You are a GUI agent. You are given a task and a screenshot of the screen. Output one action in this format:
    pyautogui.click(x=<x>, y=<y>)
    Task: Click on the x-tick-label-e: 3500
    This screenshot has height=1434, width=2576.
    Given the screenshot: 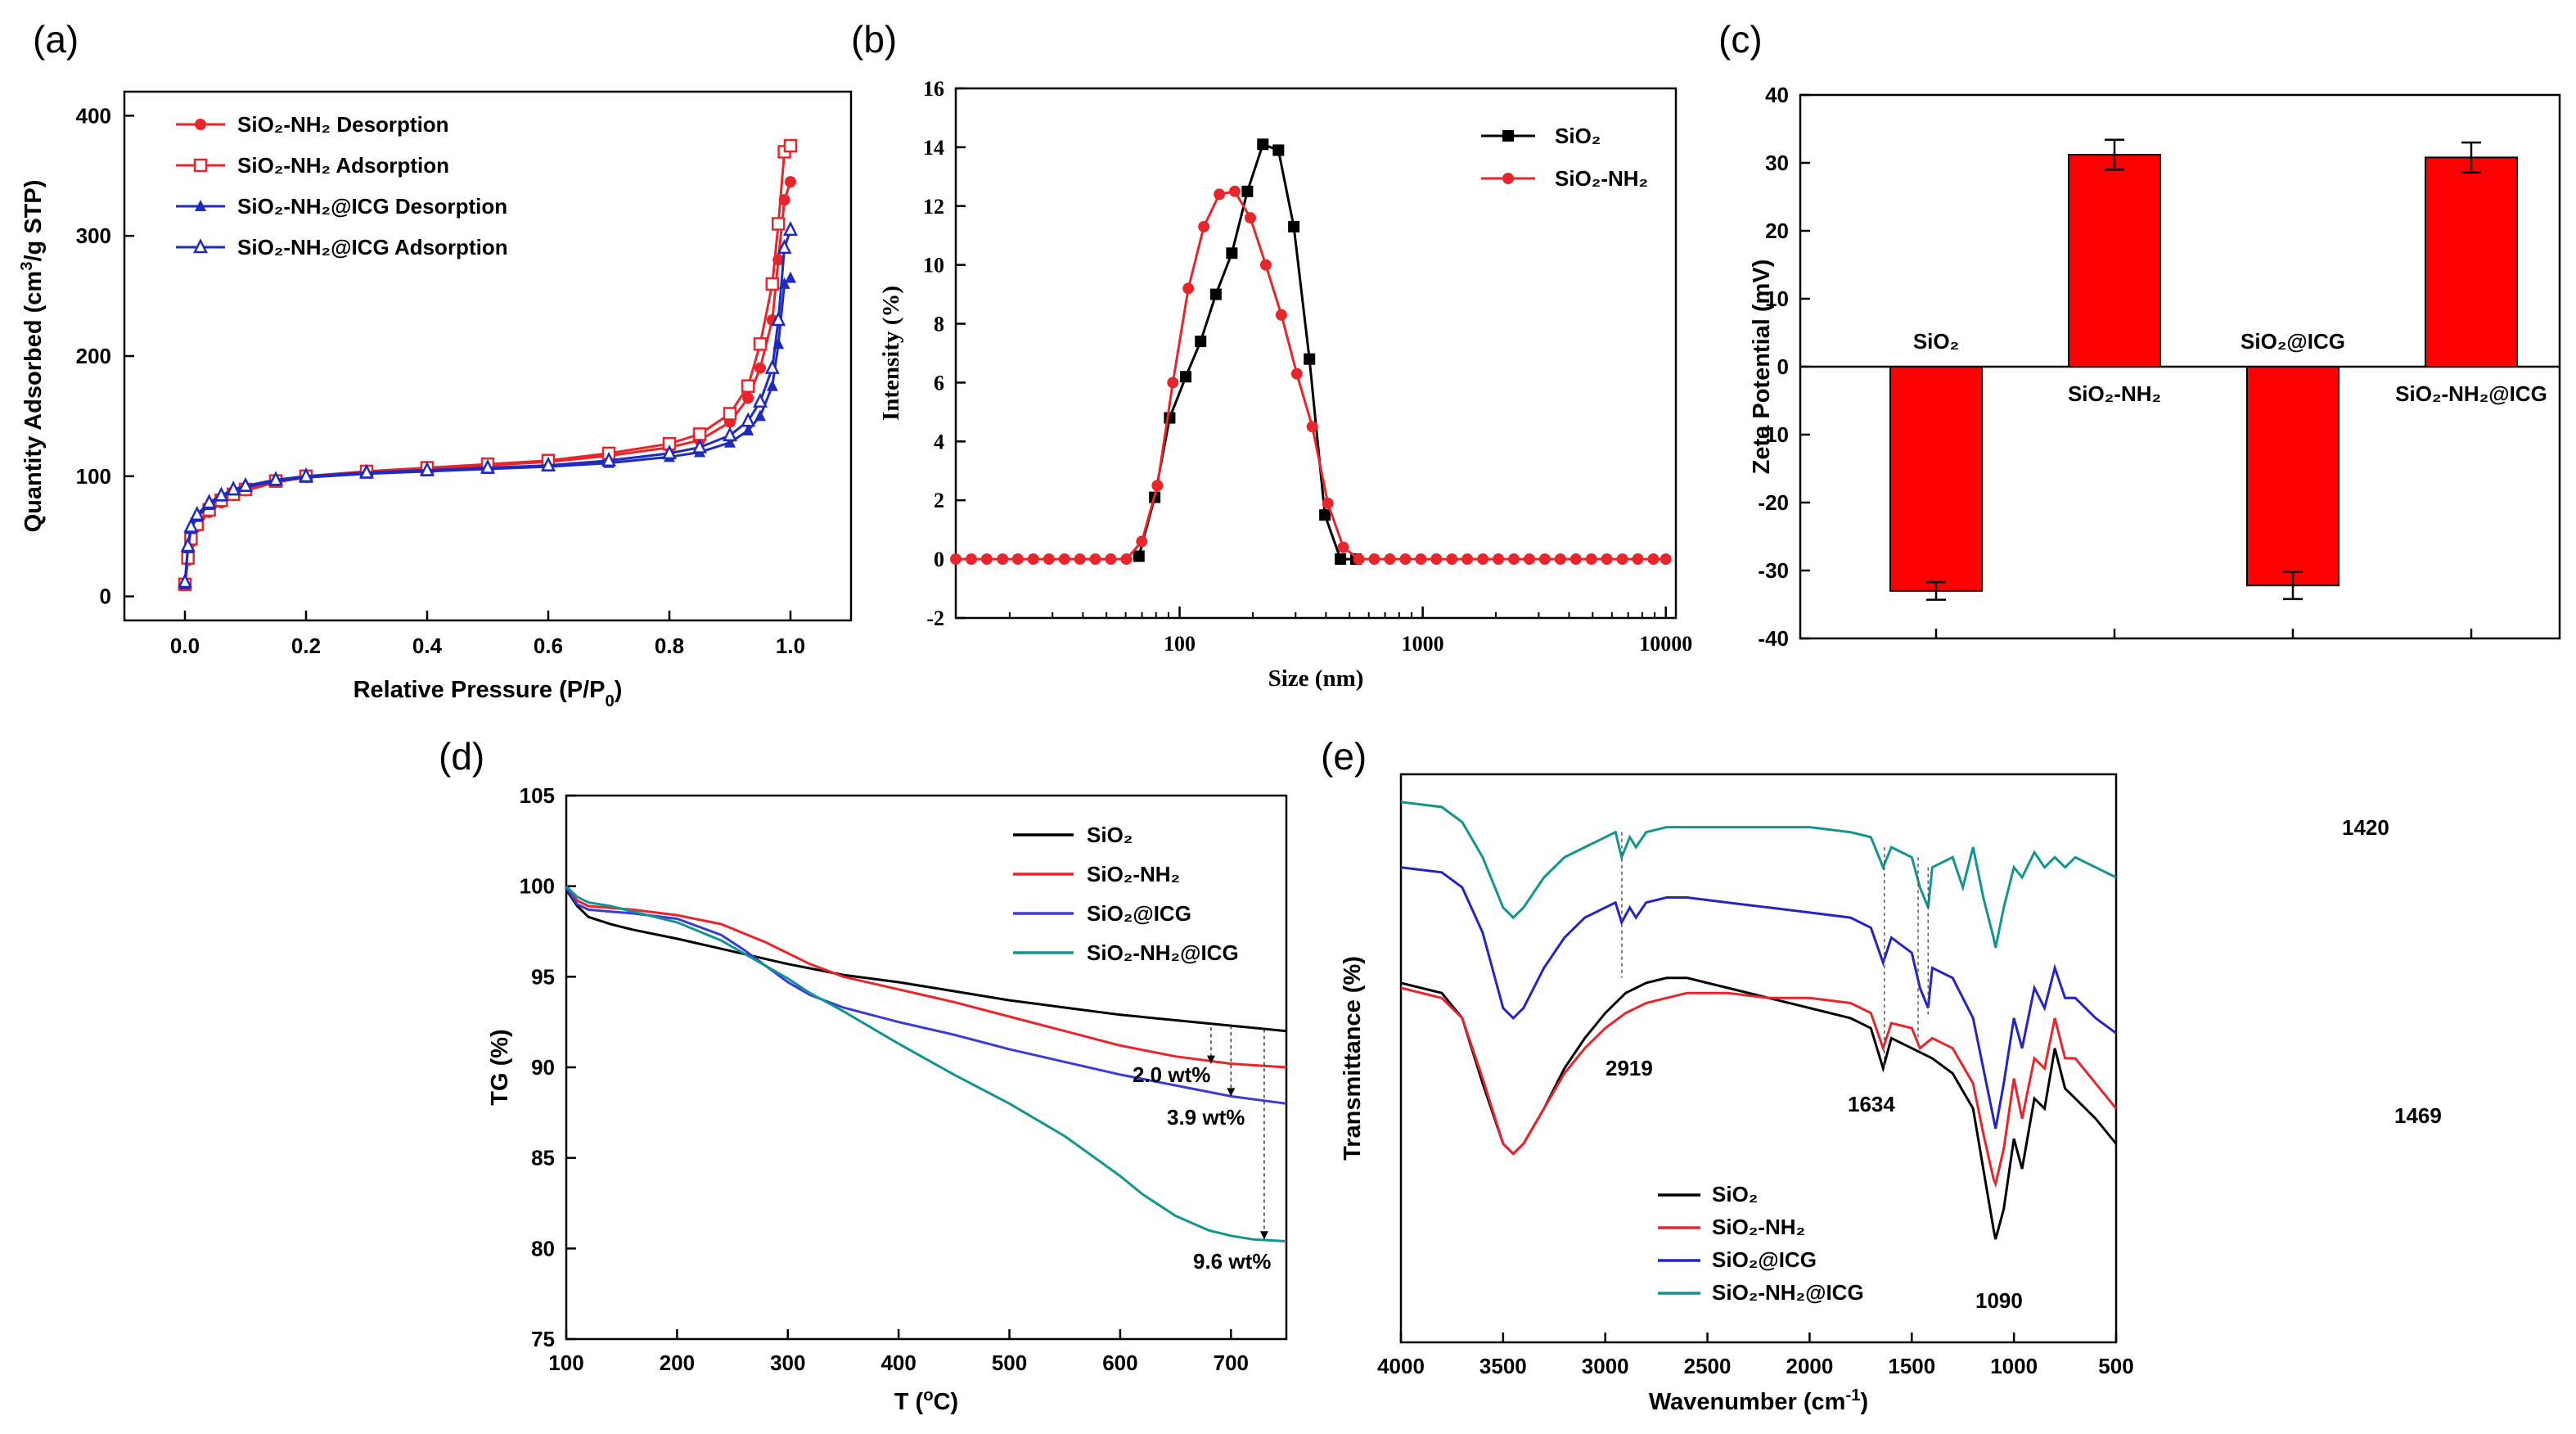 What is the action you would take?
    pyautogui.click(x=1503, y=1366)
    